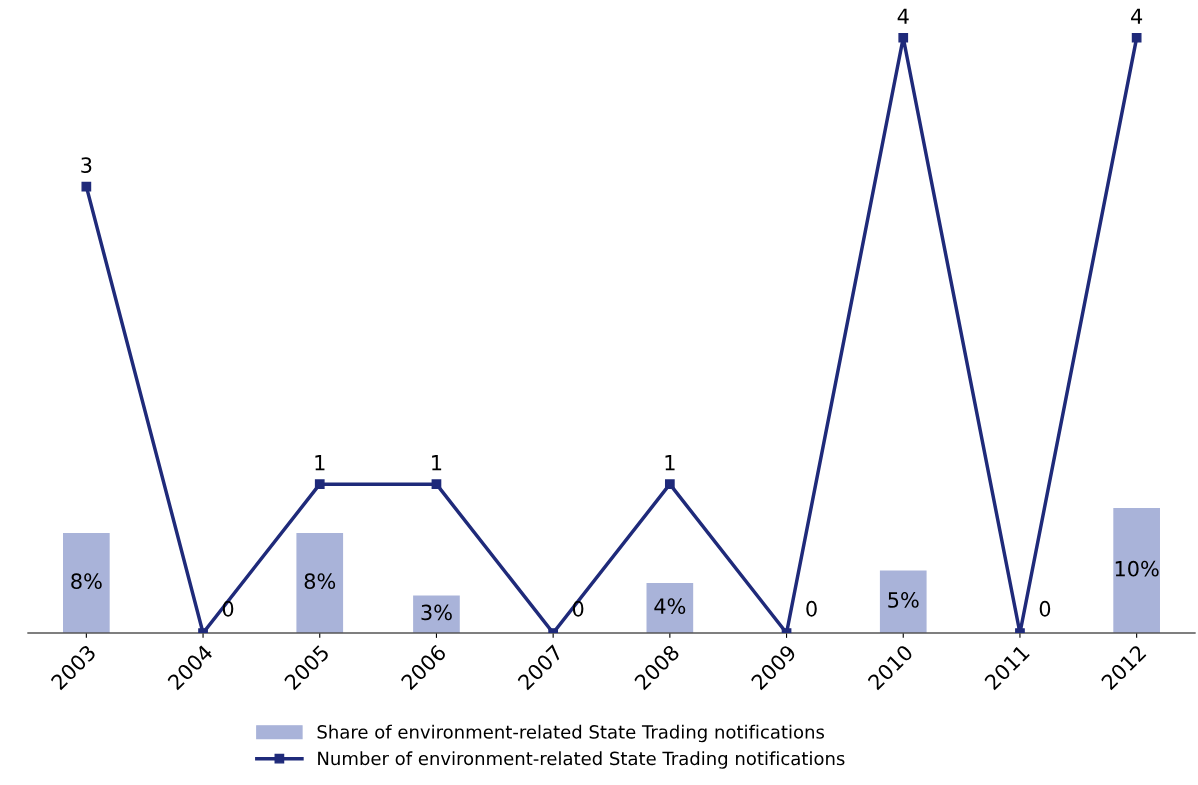 This screenshot has width=1198, height=785. I want to click on data-label: 5%, so click(903, 600).